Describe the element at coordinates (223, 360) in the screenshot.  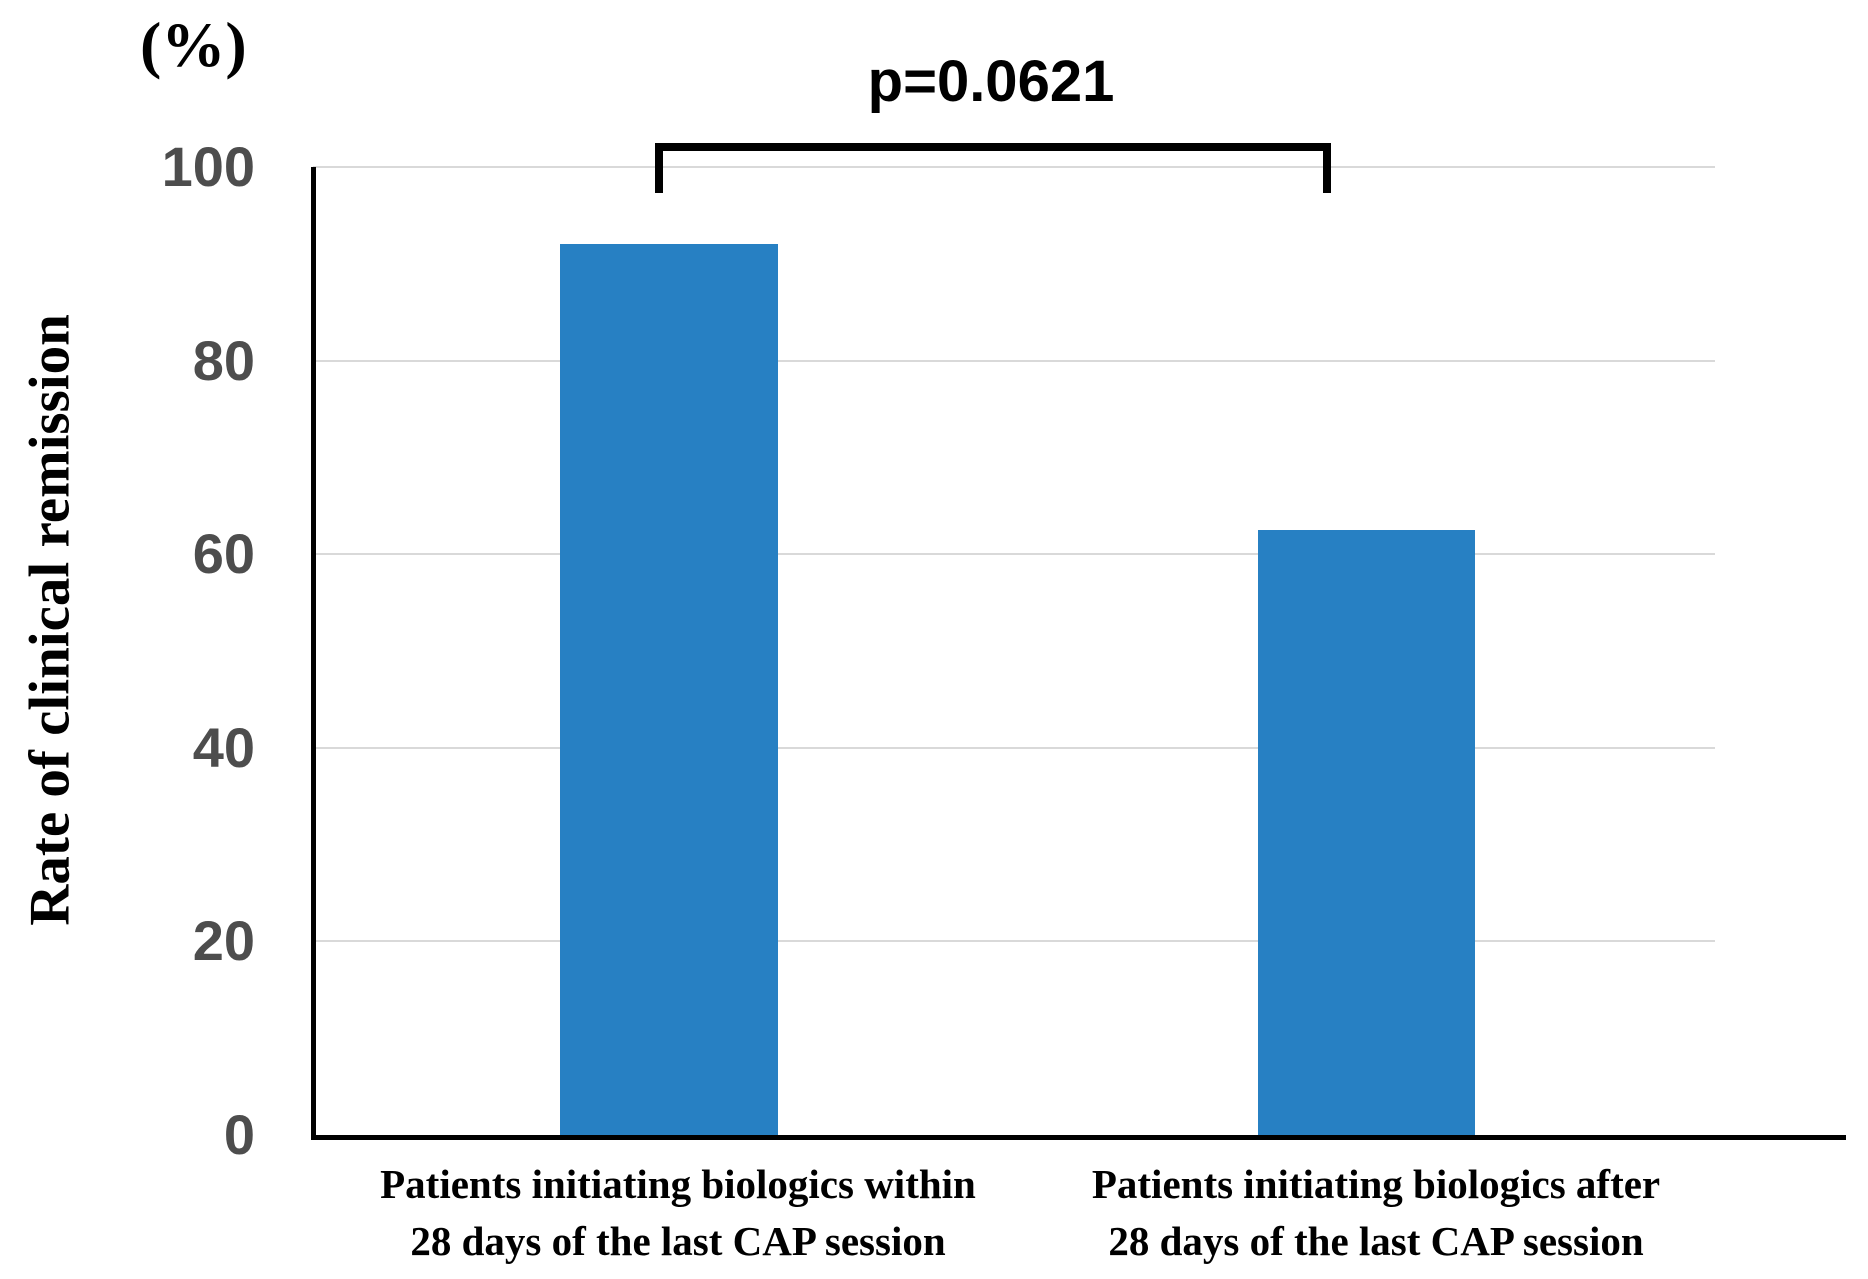
I see `y-tick-label-80: 80` at that location.